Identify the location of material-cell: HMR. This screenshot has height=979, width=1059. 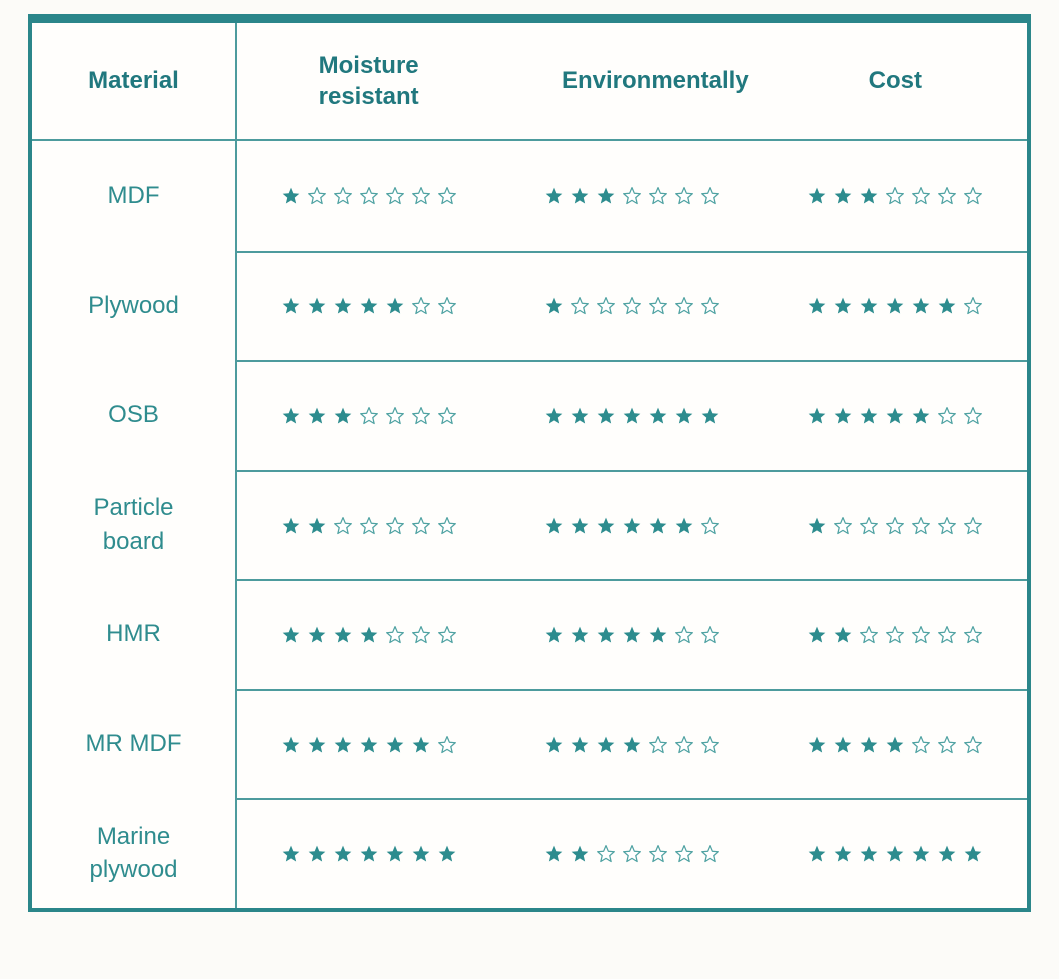
(134, 634).